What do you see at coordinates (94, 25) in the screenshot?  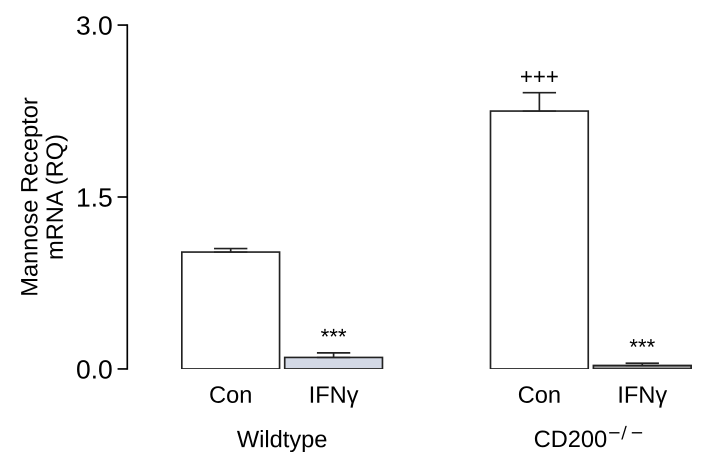 I see `y-tick-label: 3.0` at bounding box center [94, 25].